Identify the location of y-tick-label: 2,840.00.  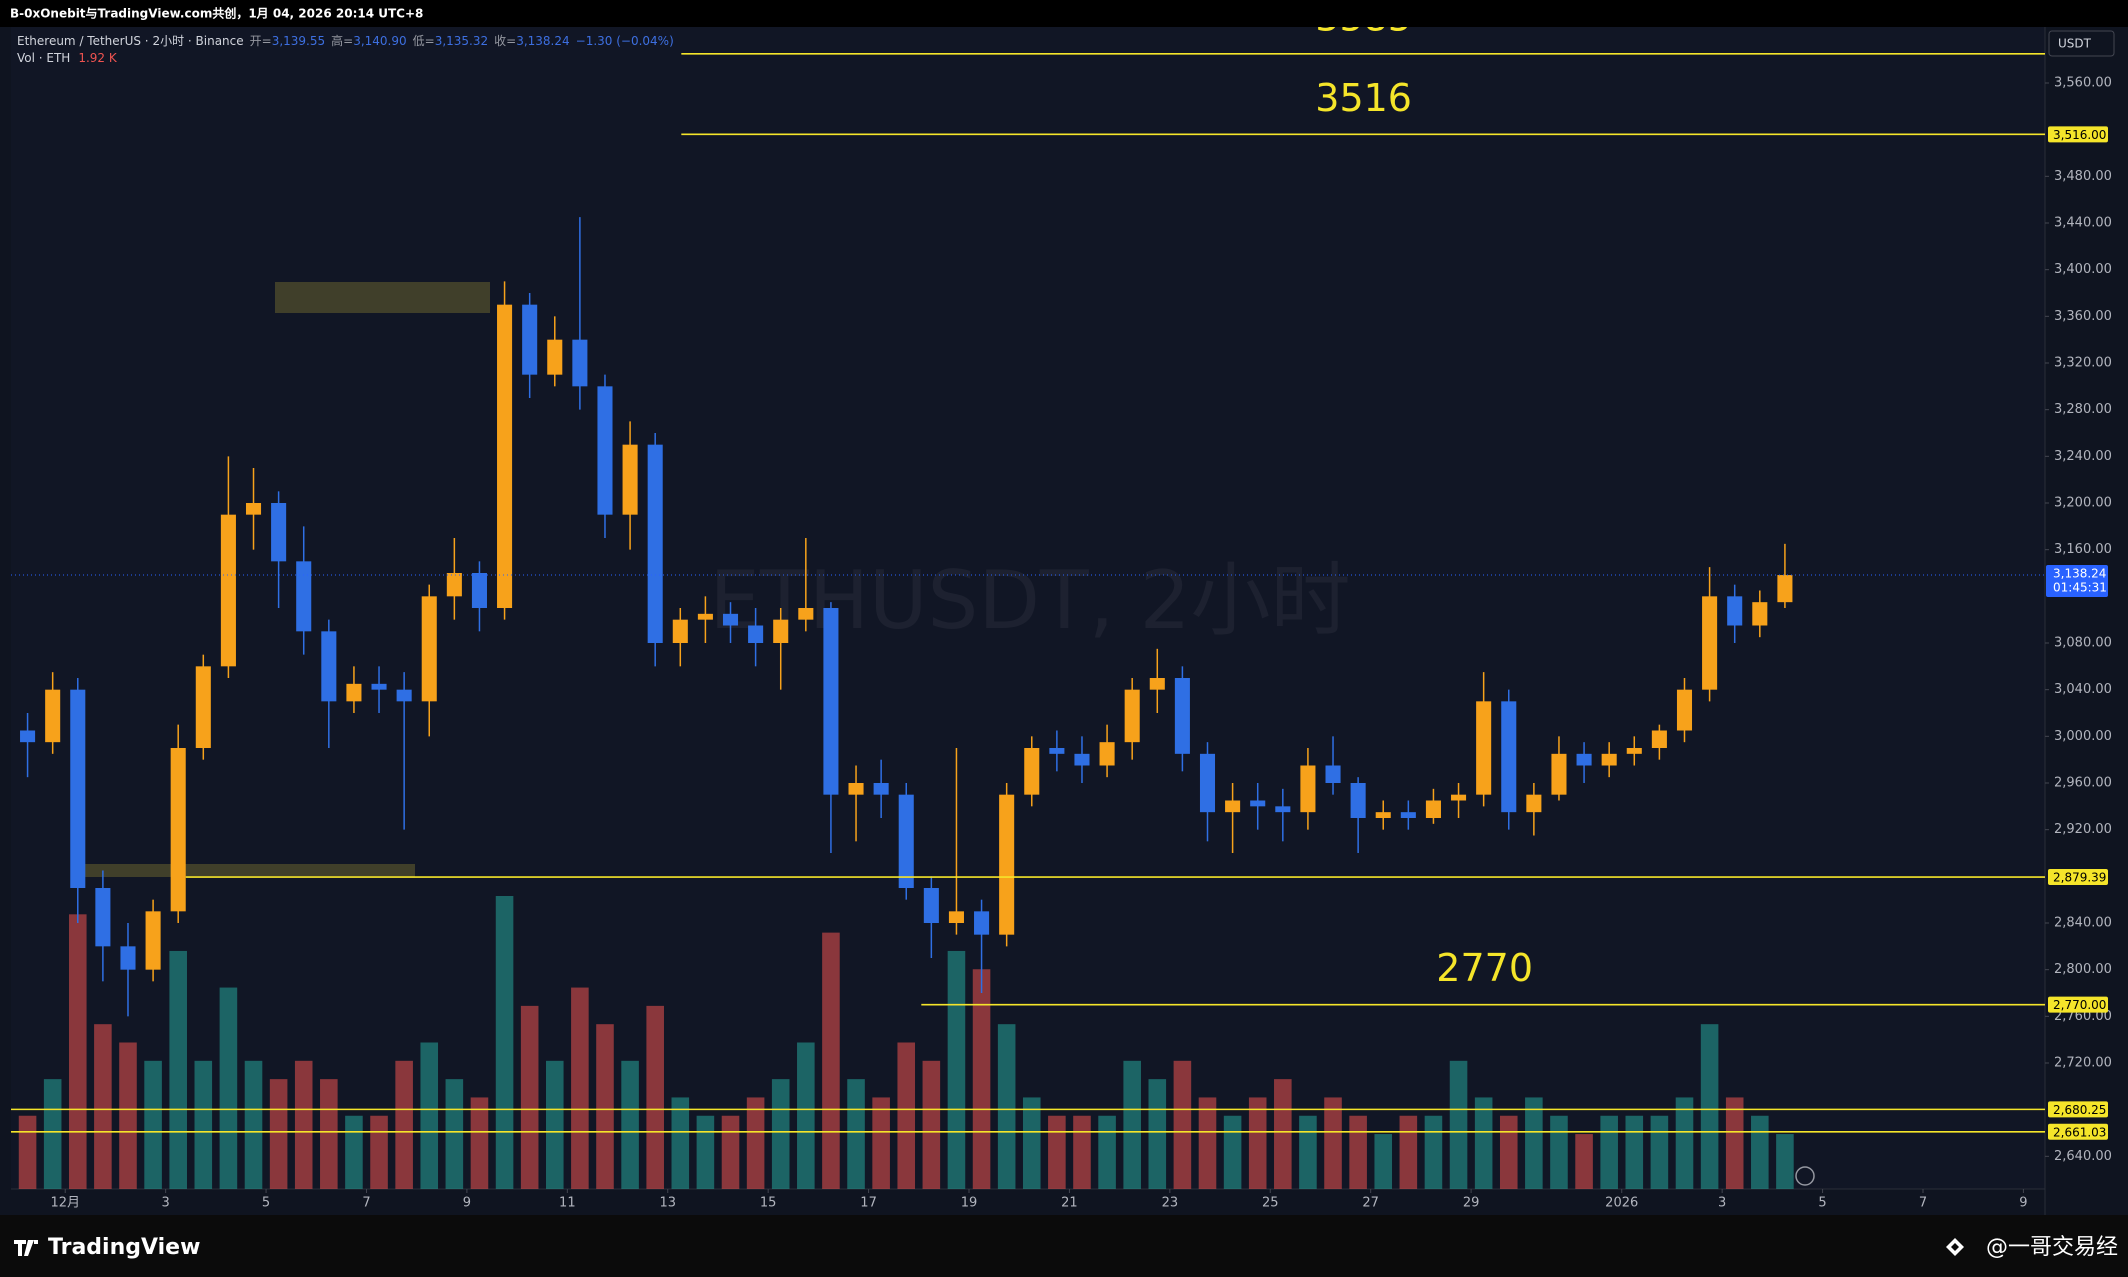
(2083, 923).